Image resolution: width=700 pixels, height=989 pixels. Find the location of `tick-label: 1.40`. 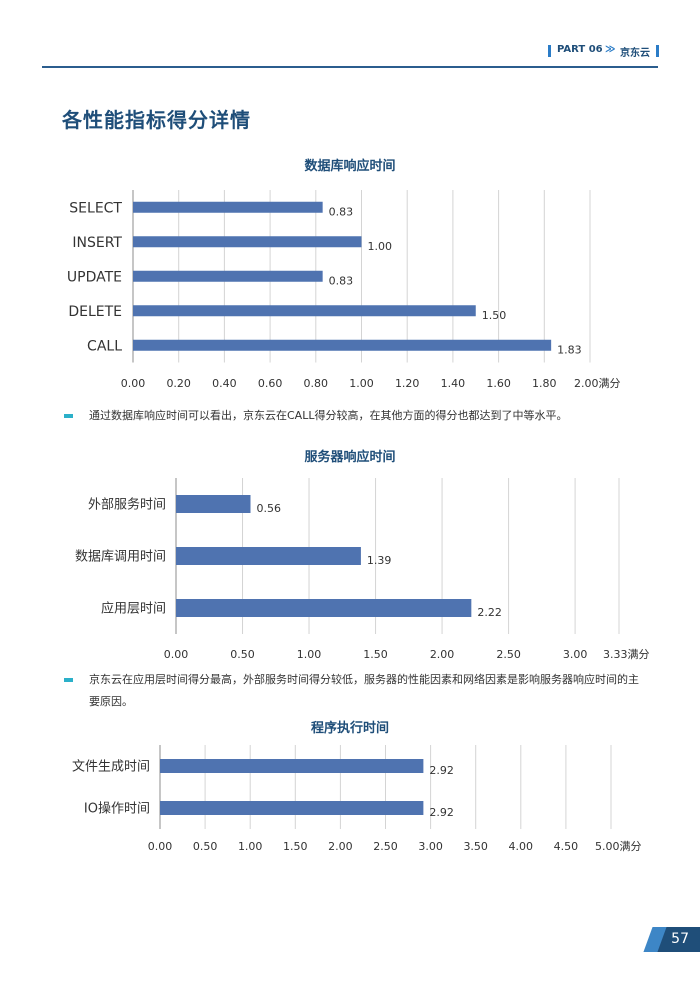

tick-label: 1.40 is located at coordinates (453, 383).